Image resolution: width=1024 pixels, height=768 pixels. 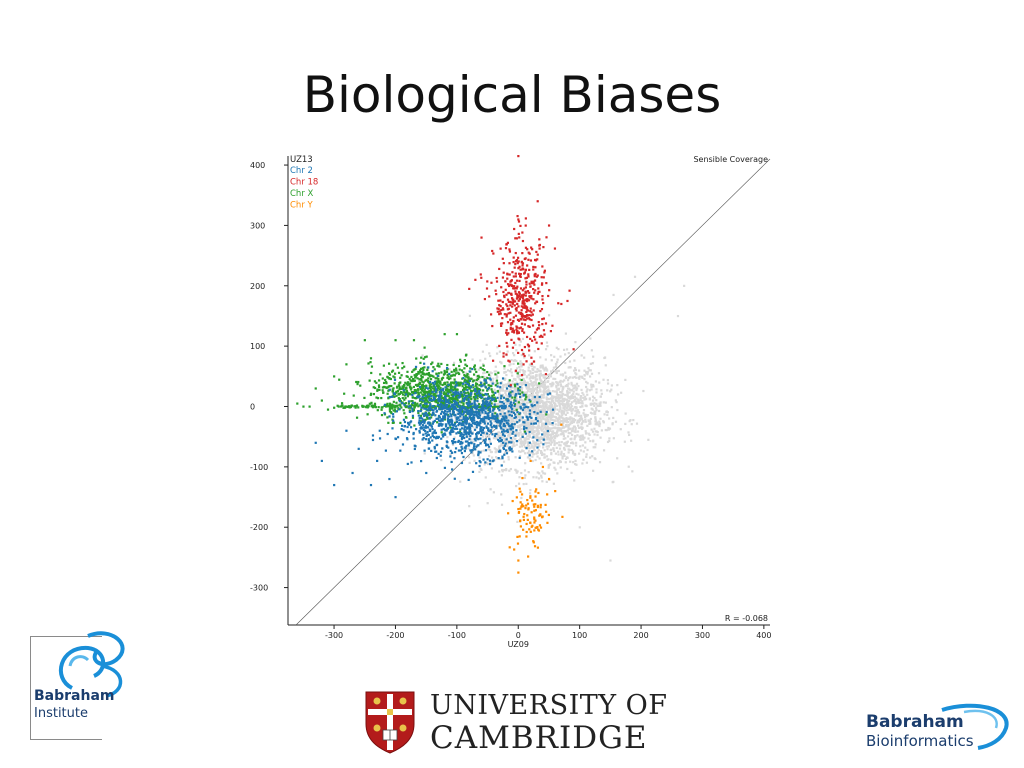 What do you see at coordinates (579, 635) in the screenshot?
I see `x-tick-label: 100` at bounding box center [579, 635].